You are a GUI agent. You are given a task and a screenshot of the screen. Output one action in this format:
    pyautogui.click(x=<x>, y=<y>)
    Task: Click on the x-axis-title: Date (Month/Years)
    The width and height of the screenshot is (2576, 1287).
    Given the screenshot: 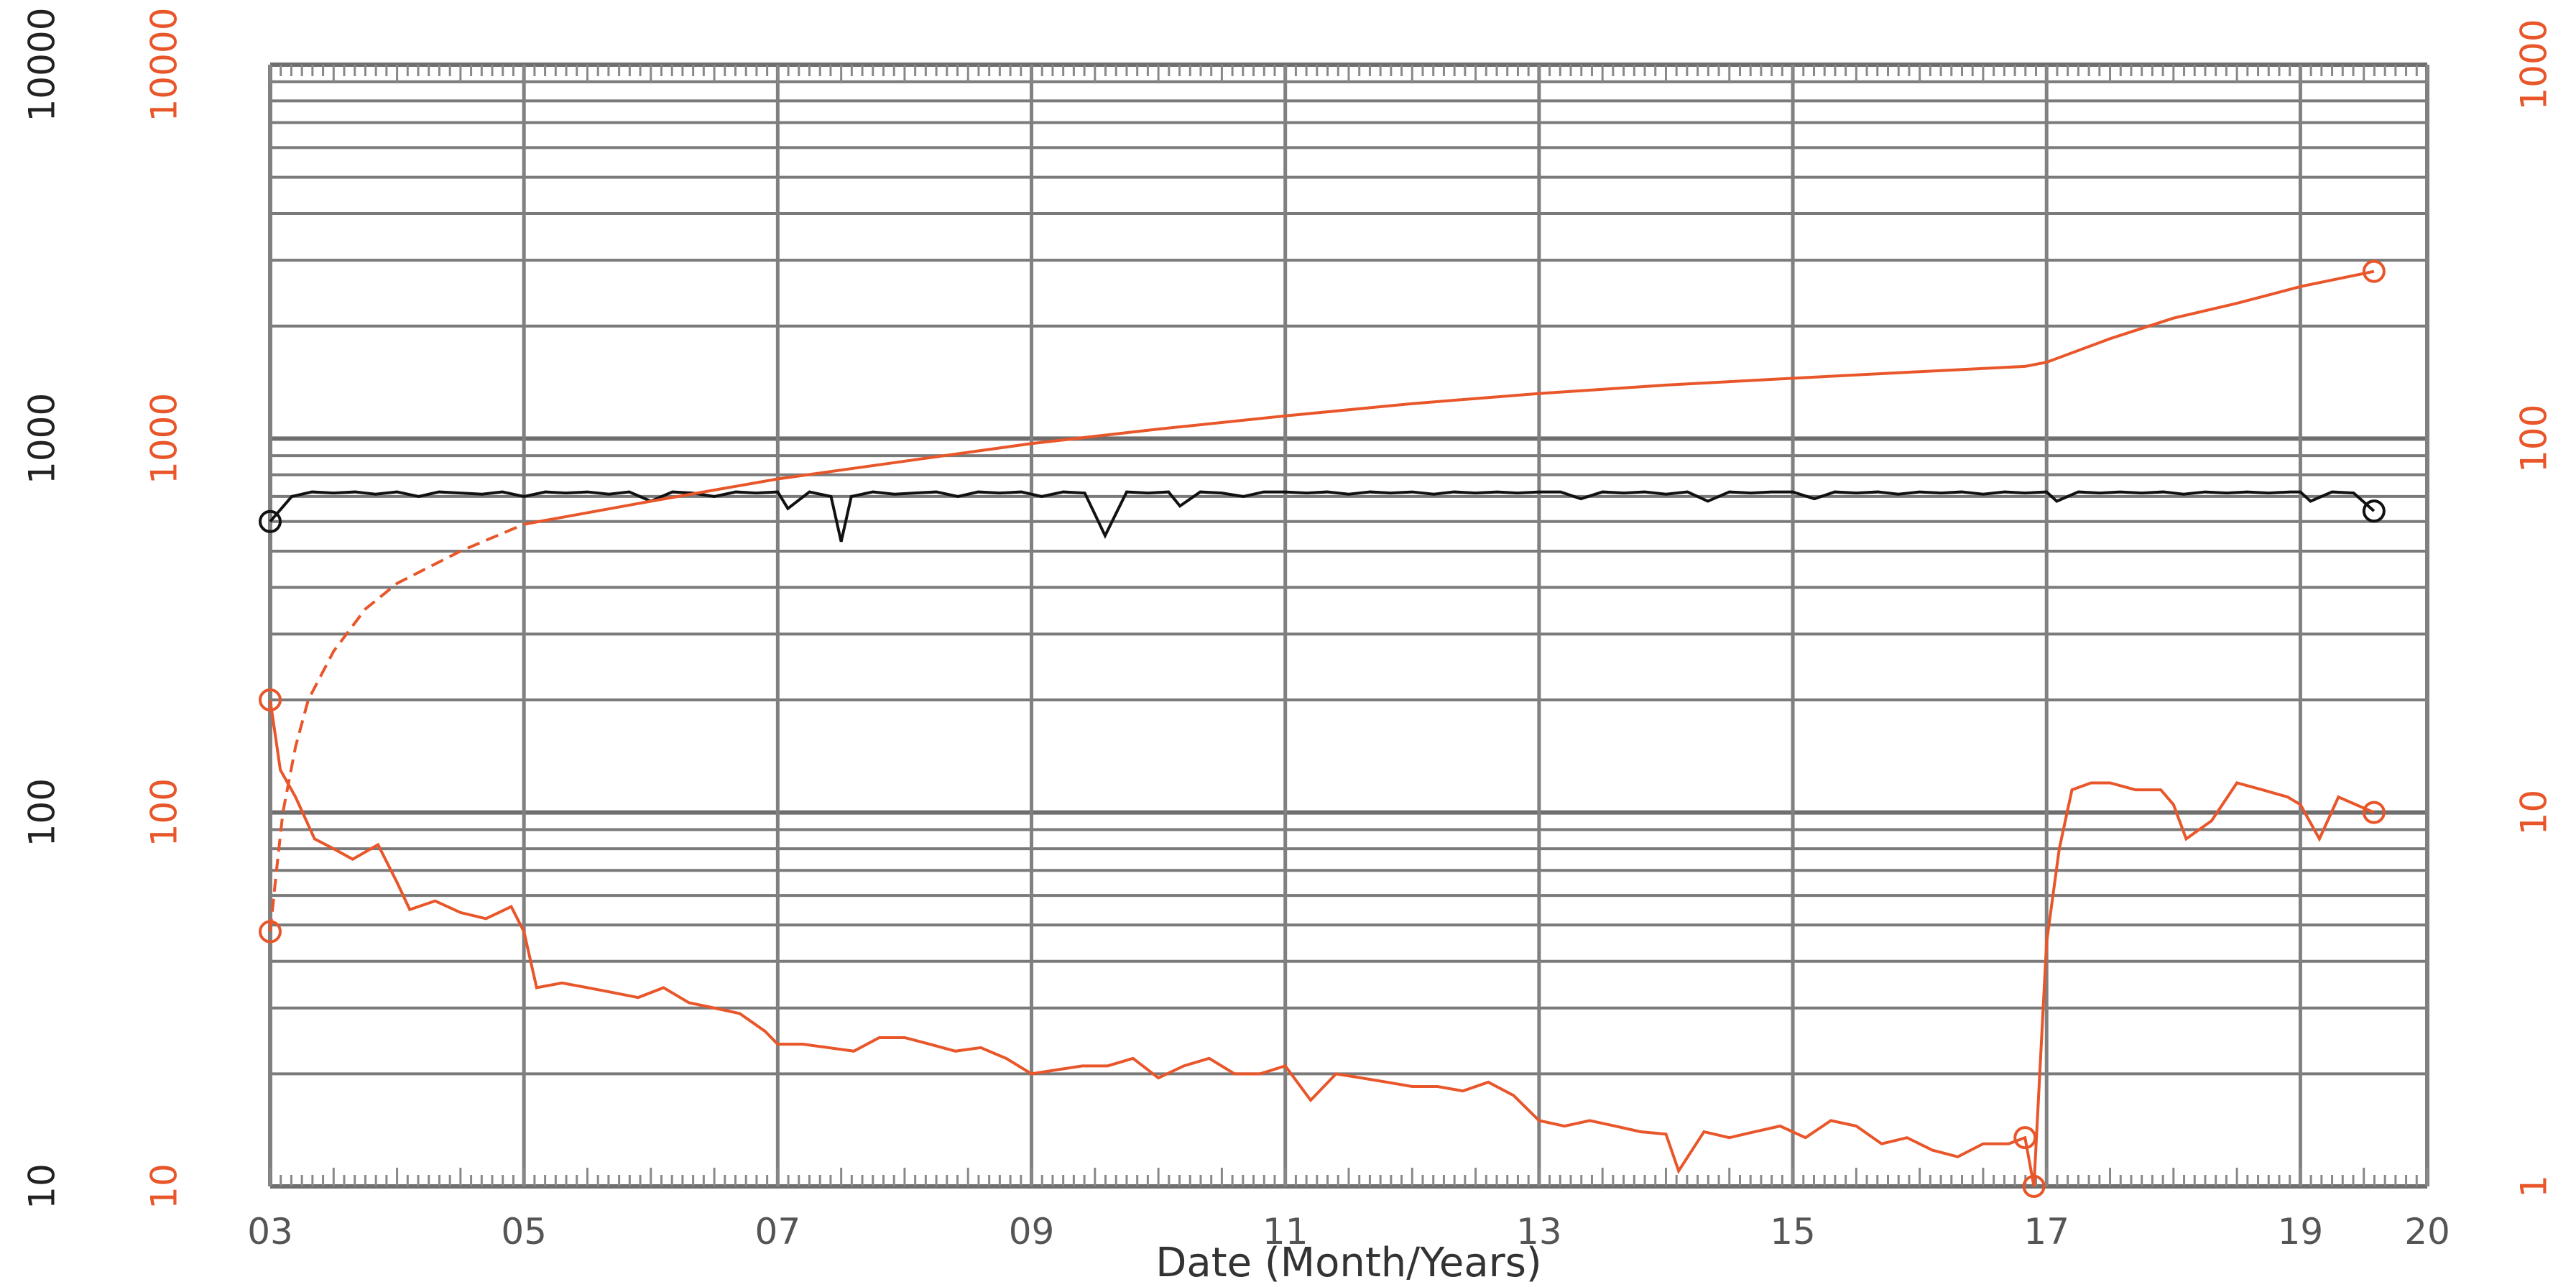 What is the action you would take?
    pyautogui.click(x=1348, y=1263)
    